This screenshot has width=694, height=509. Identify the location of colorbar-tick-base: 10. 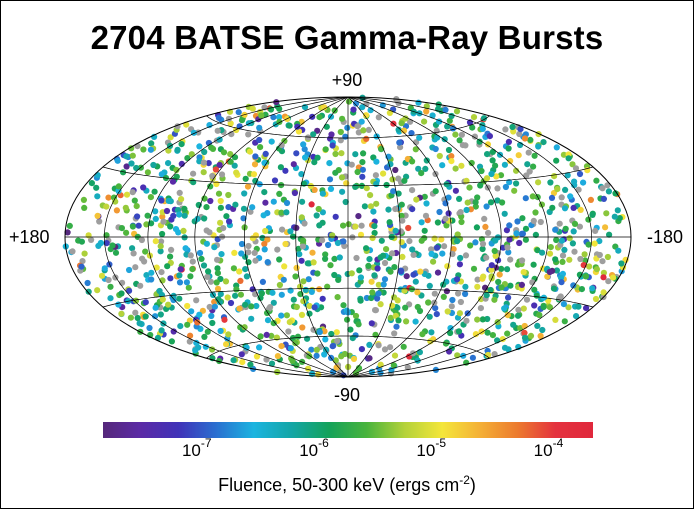
(191, 450).